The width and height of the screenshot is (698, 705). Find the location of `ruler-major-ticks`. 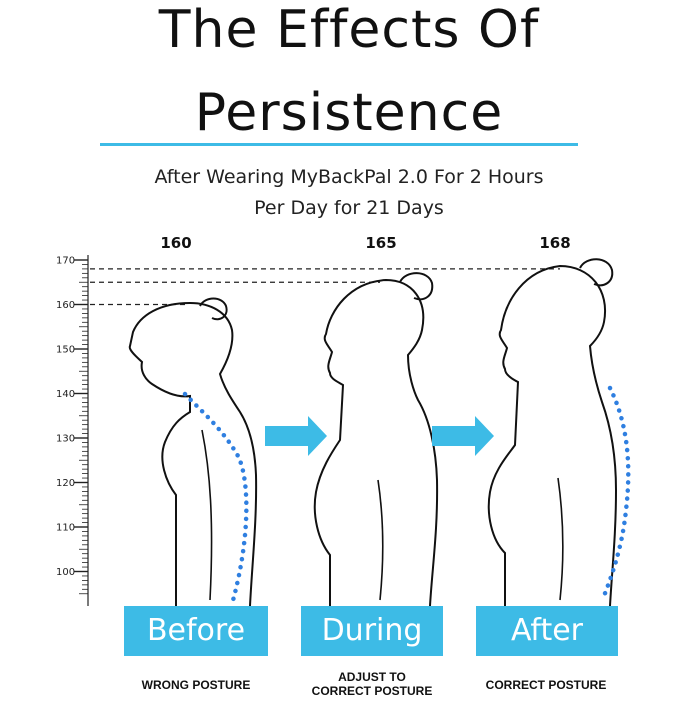

ruler-major-ticks is located at coordinates (81, 416).